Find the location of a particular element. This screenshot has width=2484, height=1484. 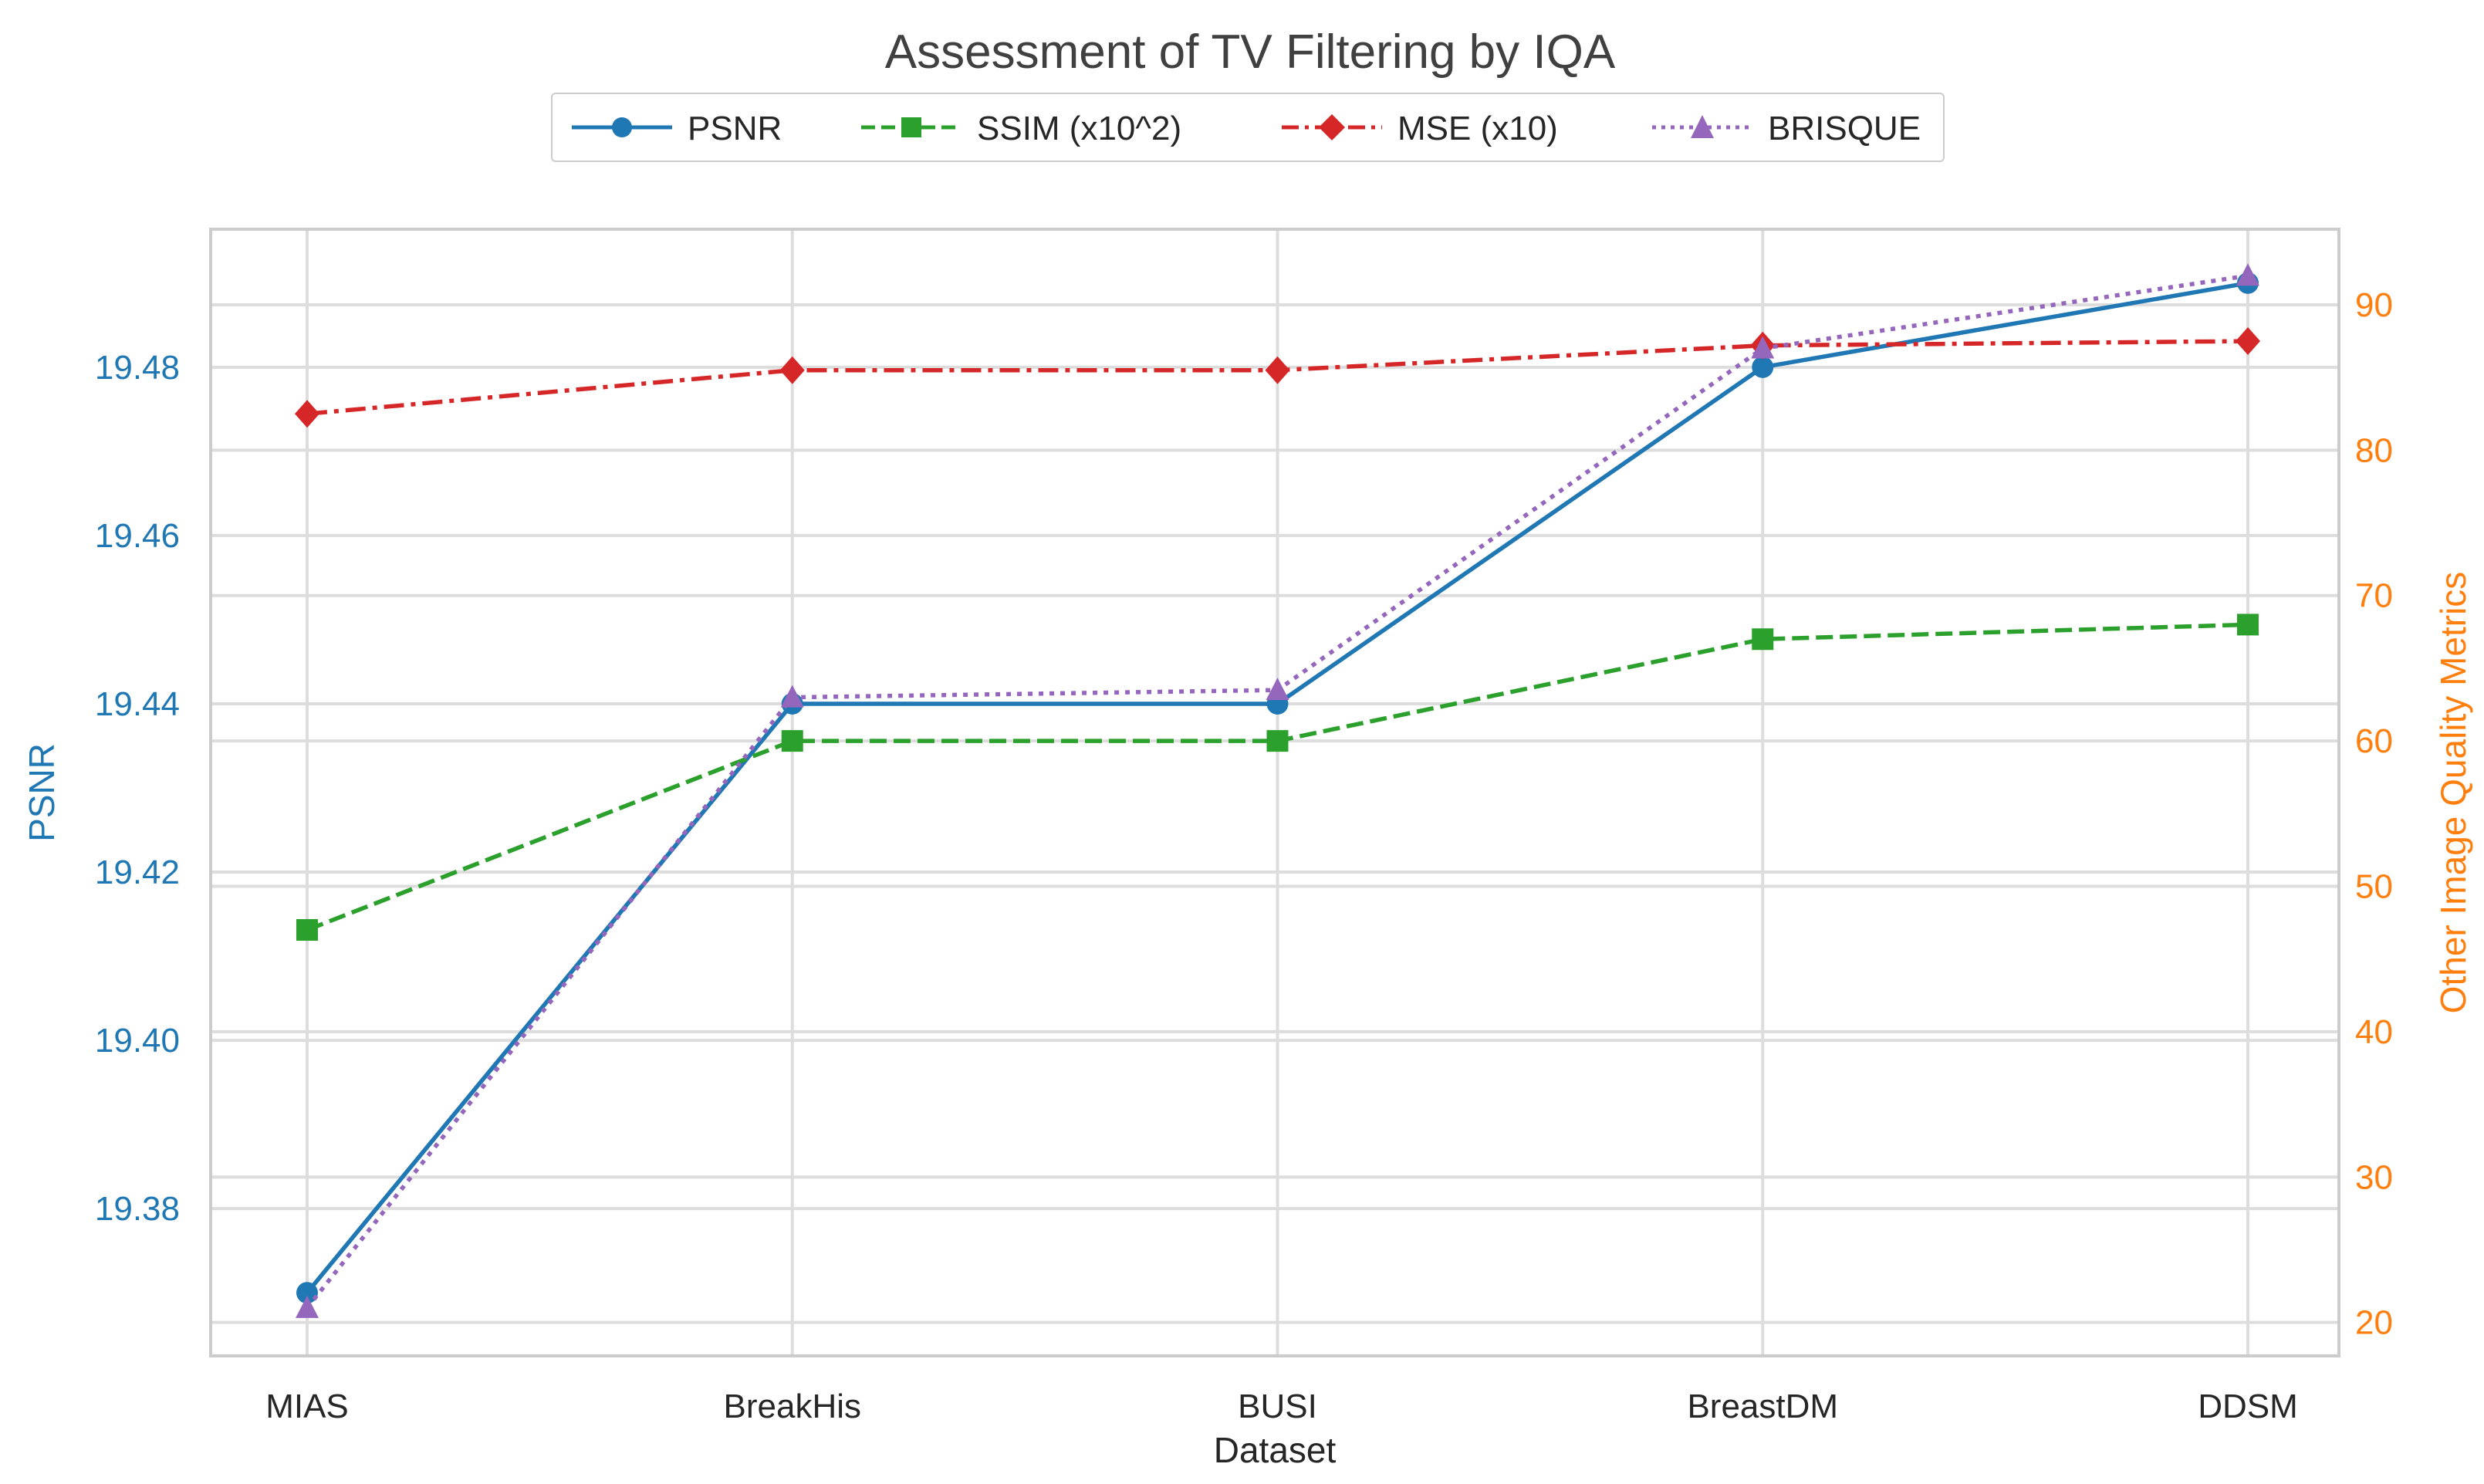

y-tick-label-left: 19.46 is located at coordinates (137, 536).